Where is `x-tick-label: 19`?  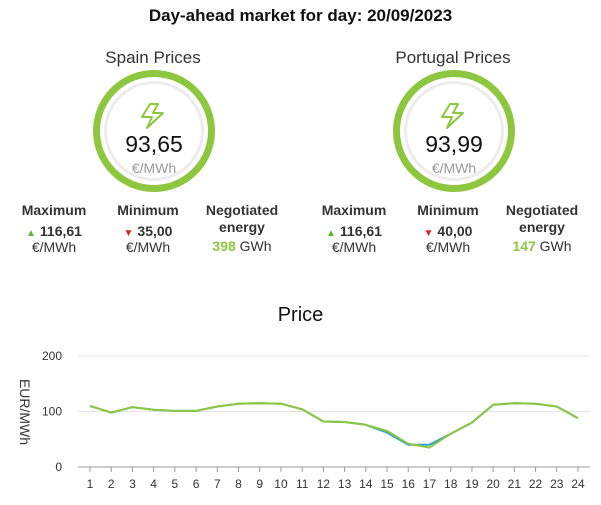 x-tick-label: 19 is located at coordinates (472, 484).